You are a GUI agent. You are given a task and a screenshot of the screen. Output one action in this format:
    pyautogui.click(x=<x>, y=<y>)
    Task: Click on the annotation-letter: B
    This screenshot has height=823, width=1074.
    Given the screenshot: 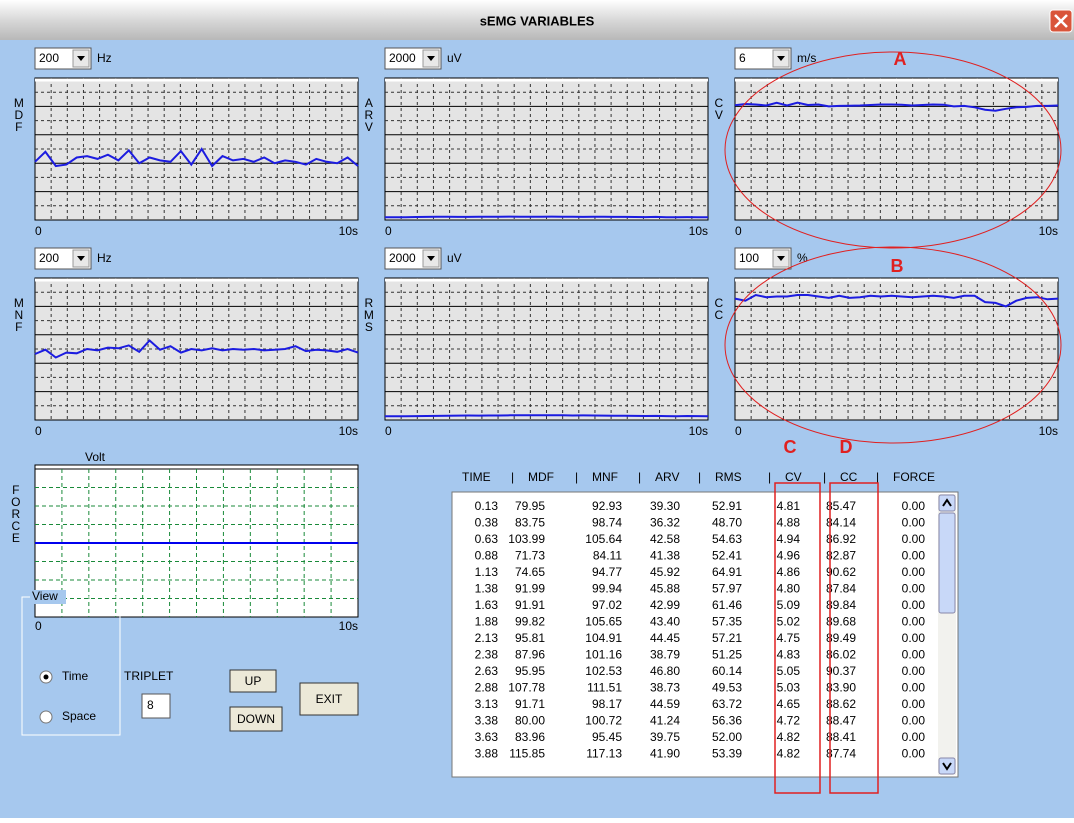 What is the action you would take?
    pyautogui.click(x=897, y=266)
    